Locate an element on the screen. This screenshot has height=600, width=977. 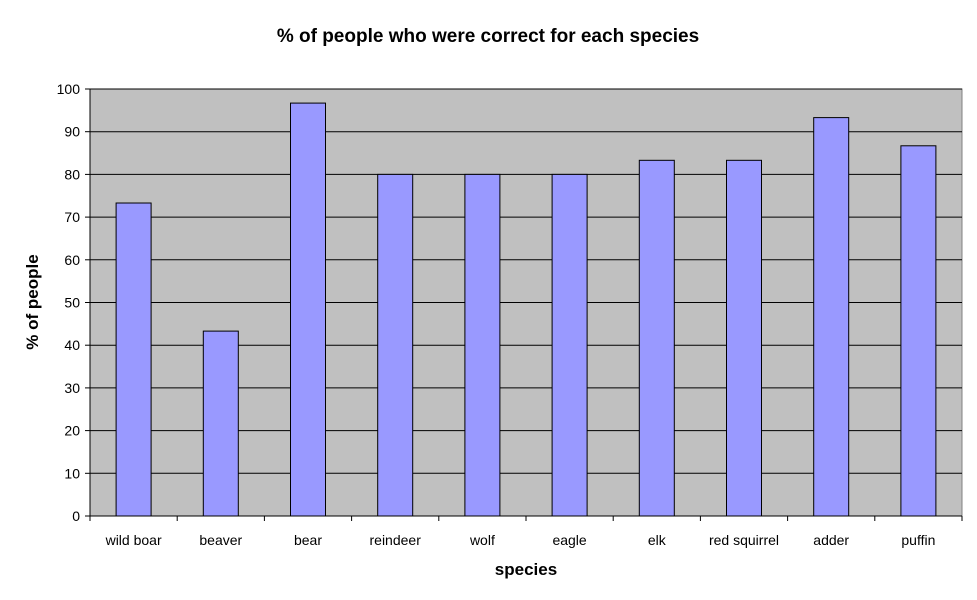
bar-elk is located at coordinates (656, 338).